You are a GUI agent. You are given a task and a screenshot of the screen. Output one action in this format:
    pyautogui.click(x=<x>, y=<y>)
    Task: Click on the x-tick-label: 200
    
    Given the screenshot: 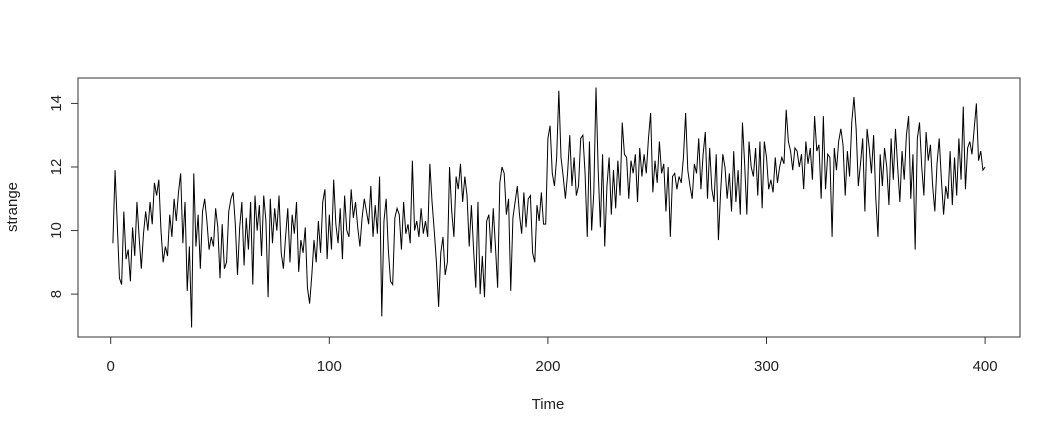 What is the action you would take?
    pyautogui.click(x=547, y=366)
    